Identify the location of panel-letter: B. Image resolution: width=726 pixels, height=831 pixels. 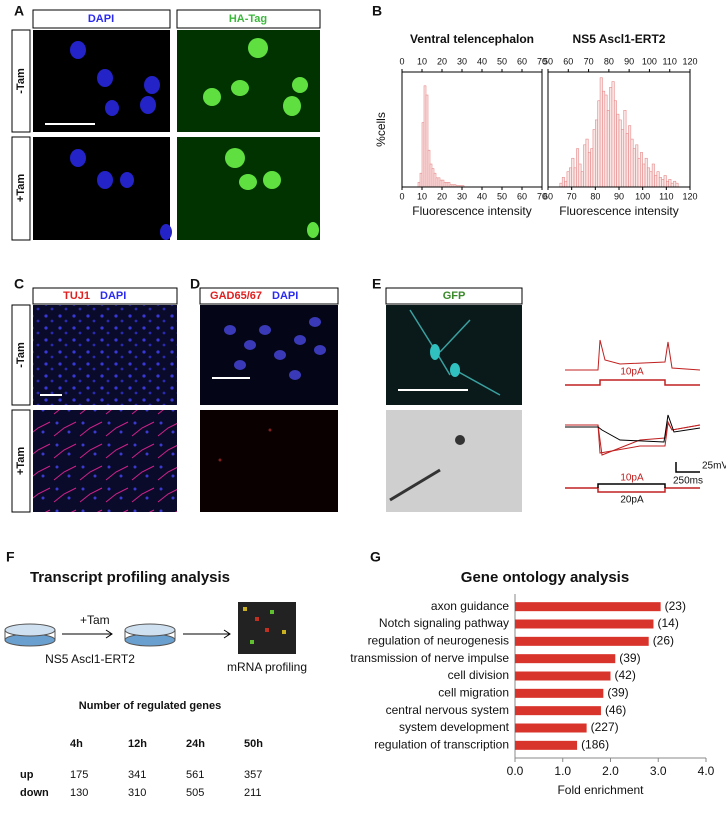
(377, 11).